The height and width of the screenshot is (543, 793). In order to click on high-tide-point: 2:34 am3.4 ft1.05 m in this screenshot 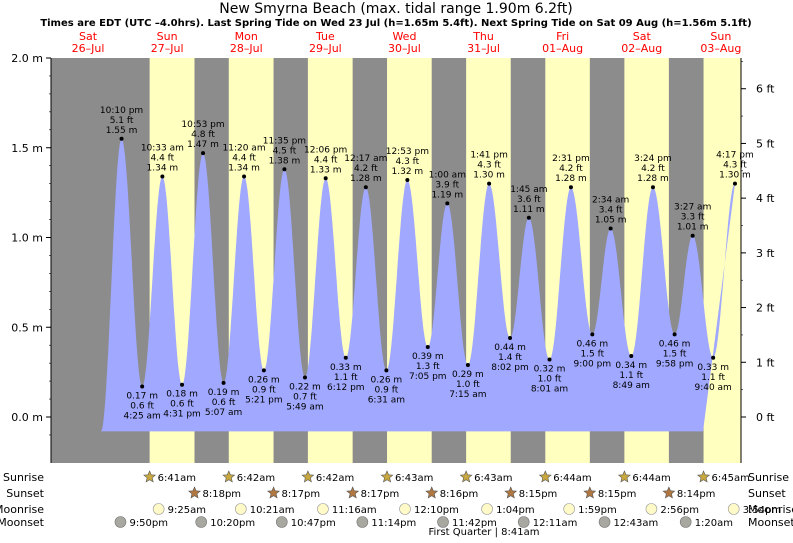, I will do `click(610, 213)`.